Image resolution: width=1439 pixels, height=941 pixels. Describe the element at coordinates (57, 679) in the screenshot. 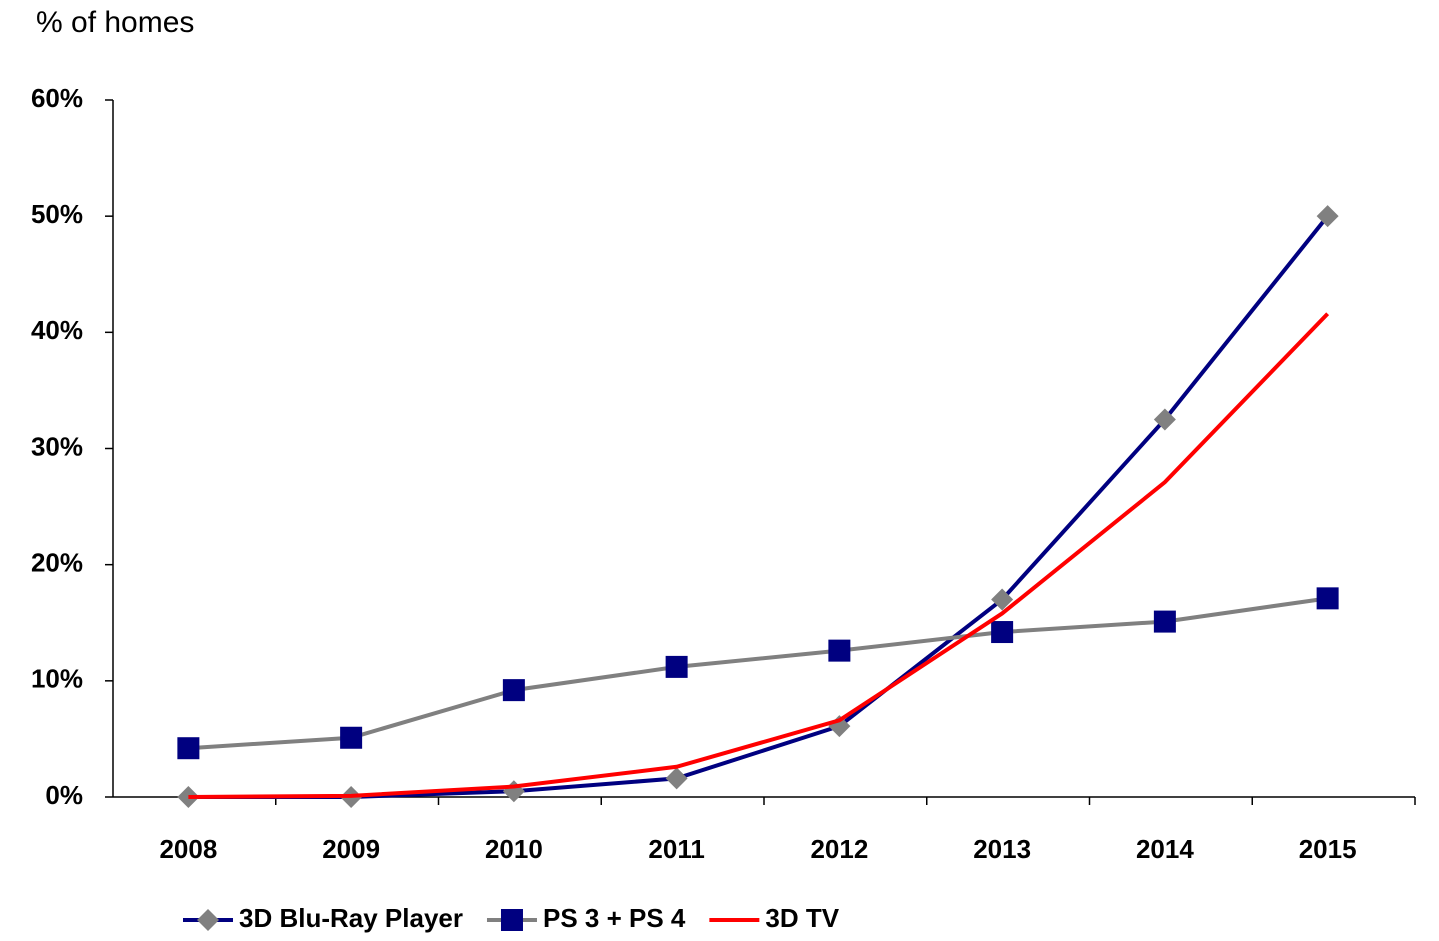

I see `y-tick-label: 10%` at that location.